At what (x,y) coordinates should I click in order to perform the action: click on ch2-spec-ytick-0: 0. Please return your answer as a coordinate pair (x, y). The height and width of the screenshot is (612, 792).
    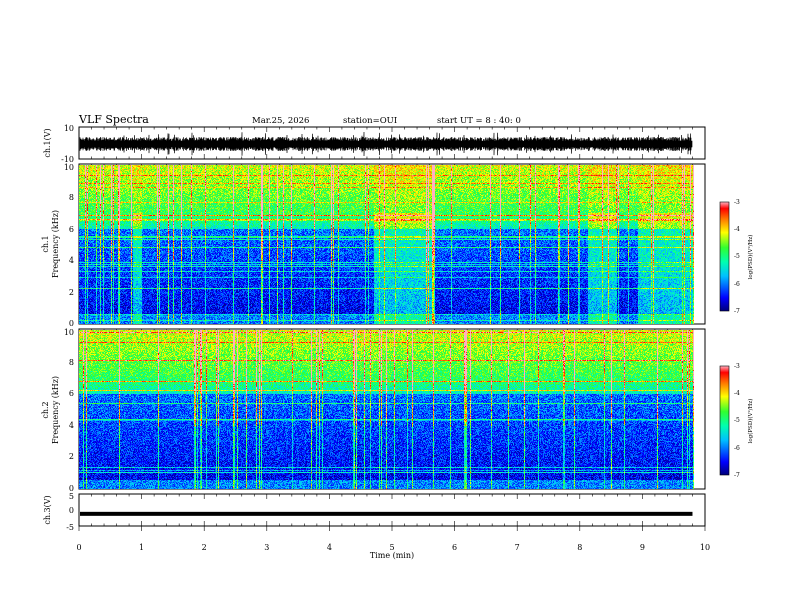
    Looking at the image, I should click on (71, 488).